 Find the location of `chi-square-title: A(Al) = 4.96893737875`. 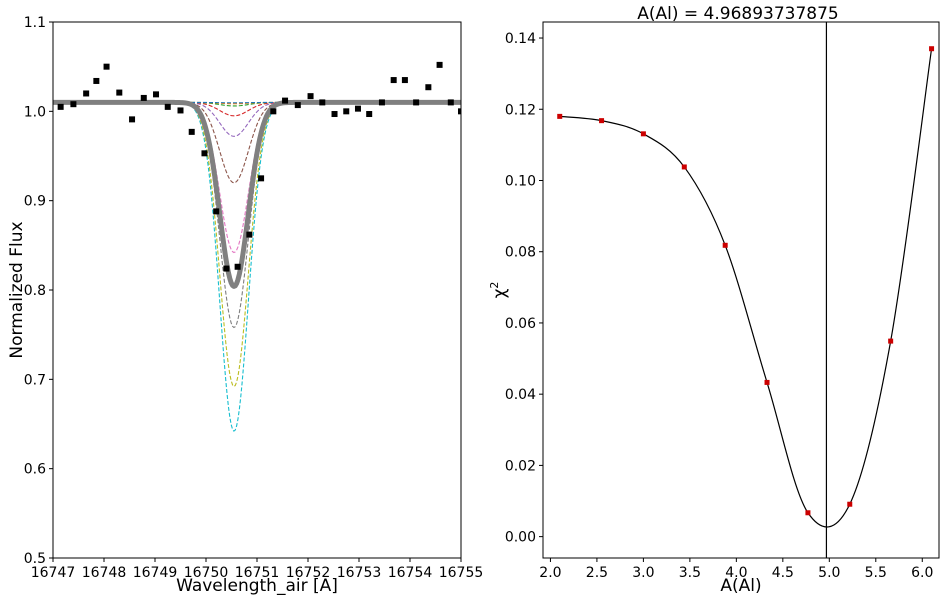

chi-square-title: A(Al) = 4.96893737875 is located at coordinates (738, 14).